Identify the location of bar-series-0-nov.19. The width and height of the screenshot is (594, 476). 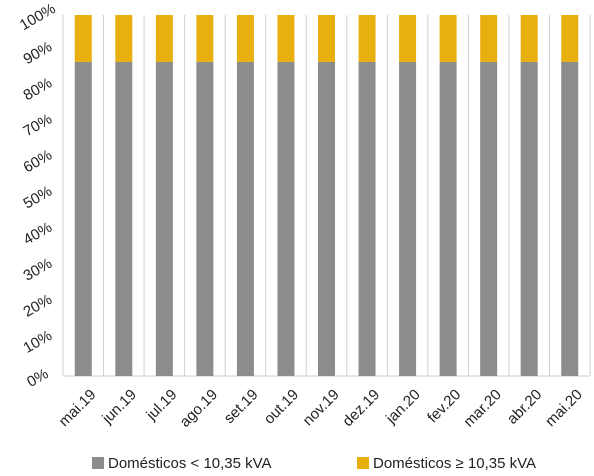
(326, 219).